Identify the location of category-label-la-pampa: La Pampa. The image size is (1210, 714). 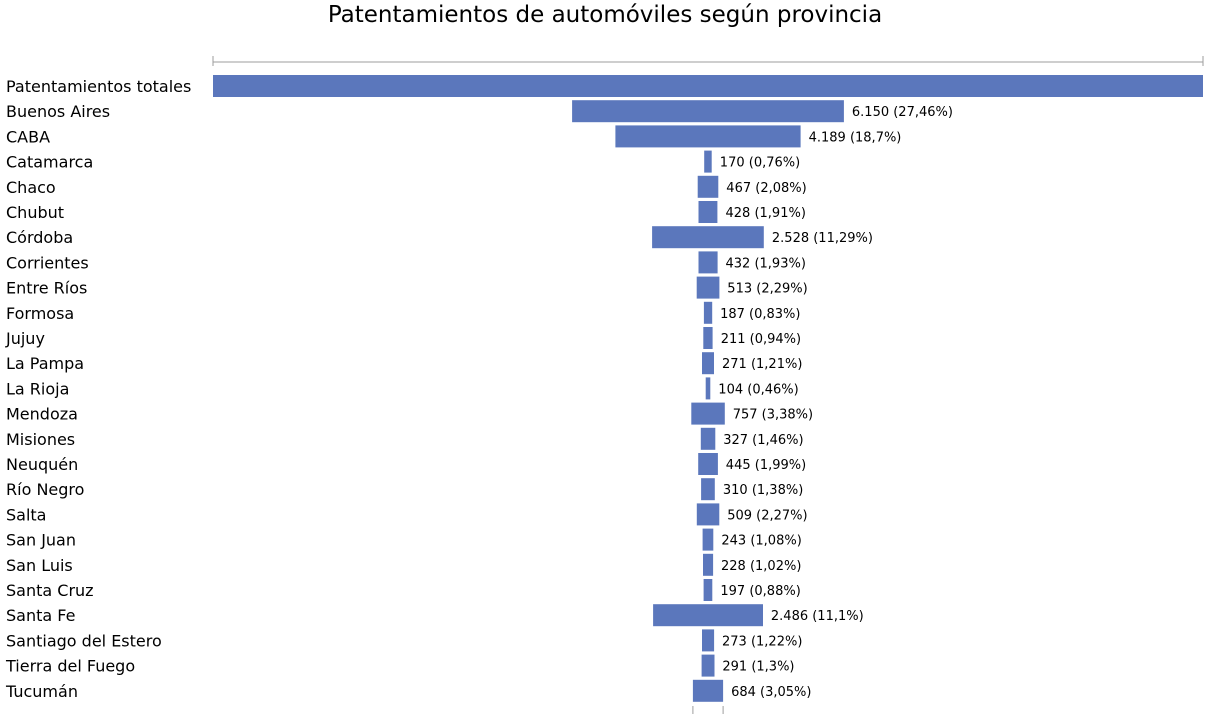
(45, 363).